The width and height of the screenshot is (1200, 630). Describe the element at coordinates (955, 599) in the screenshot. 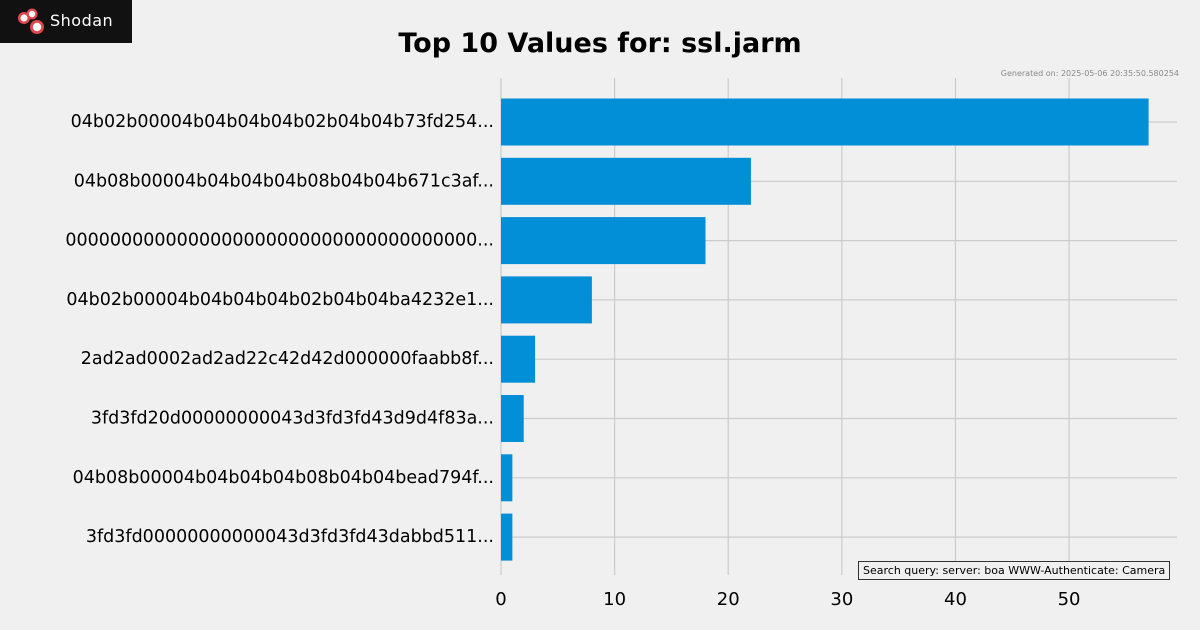

I see `x-tick-label-4: 40` at that location.